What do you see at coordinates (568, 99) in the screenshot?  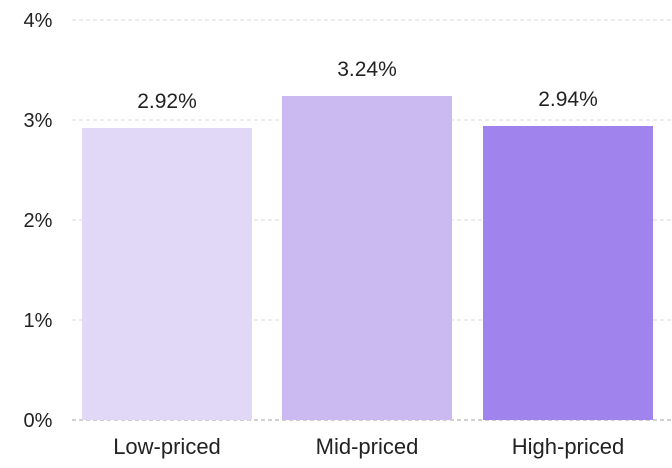 I see `value-label: 2.94%` at bounding box center [568, 99].